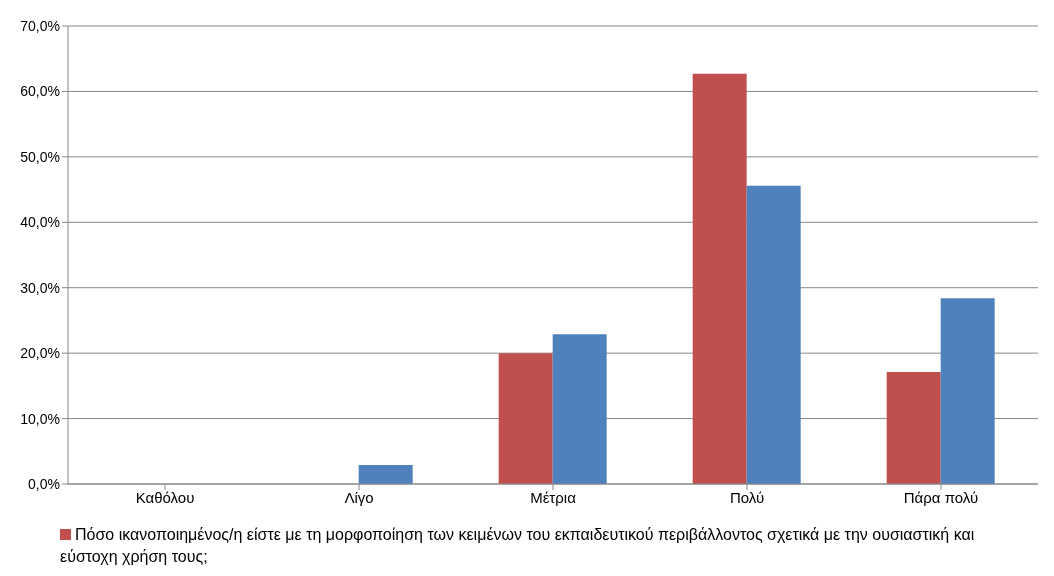  What do you see at coordinates (40, 25) in the screenshot?
I see `y-tick-label: 70,0%` at bounding box center [40, 25].